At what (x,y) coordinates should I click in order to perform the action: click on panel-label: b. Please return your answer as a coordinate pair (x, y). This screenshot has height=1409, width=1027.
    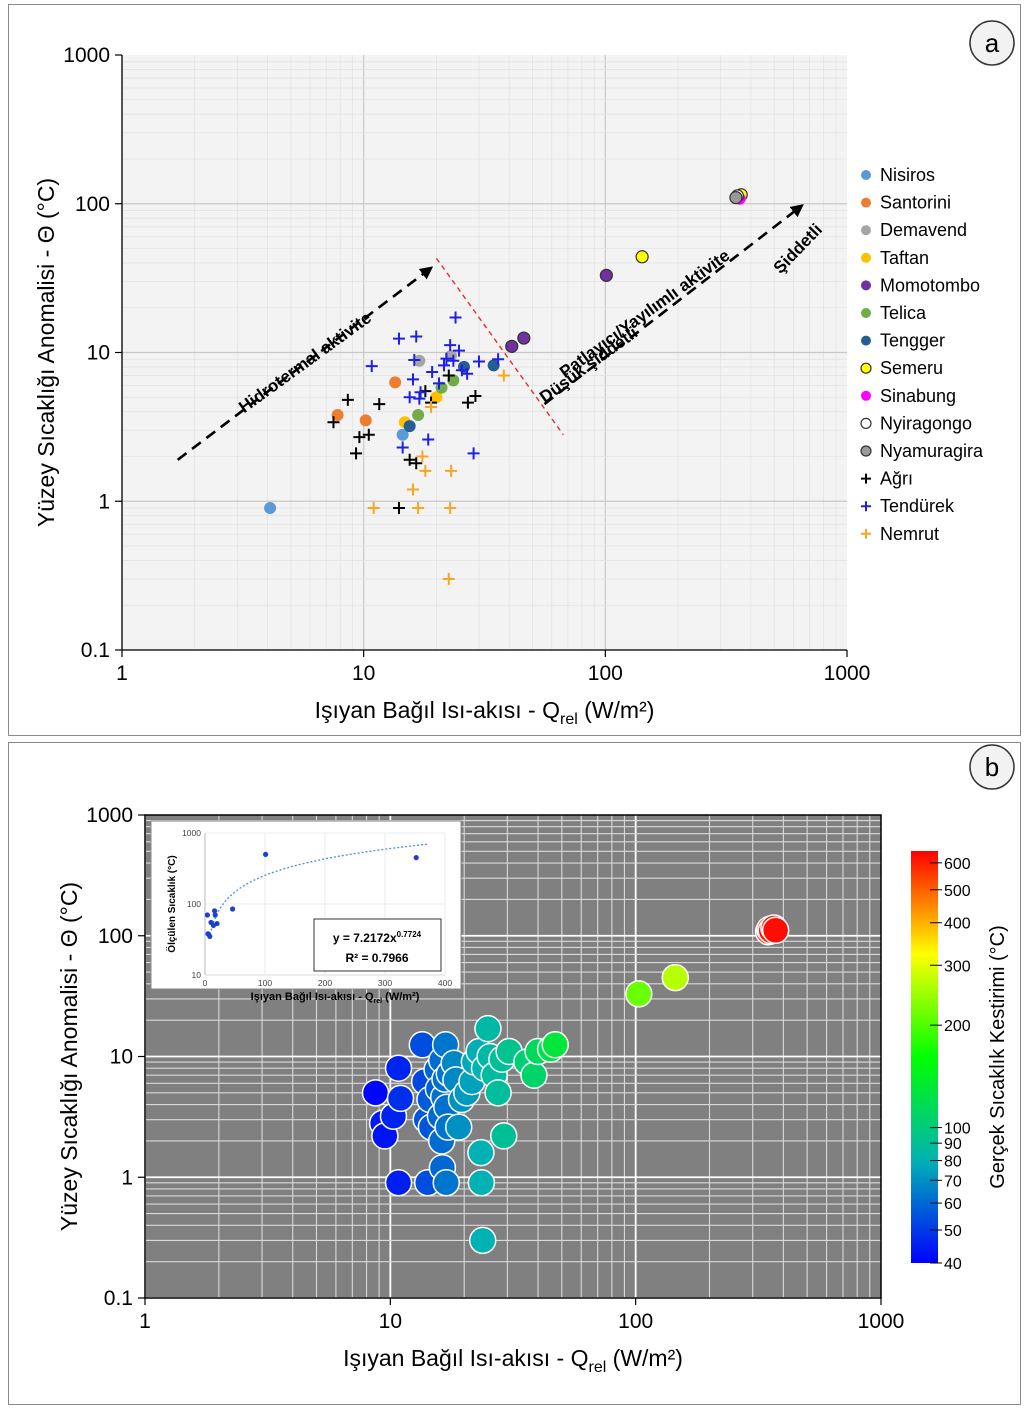
    Looking at the image, I should click on (992, 767).